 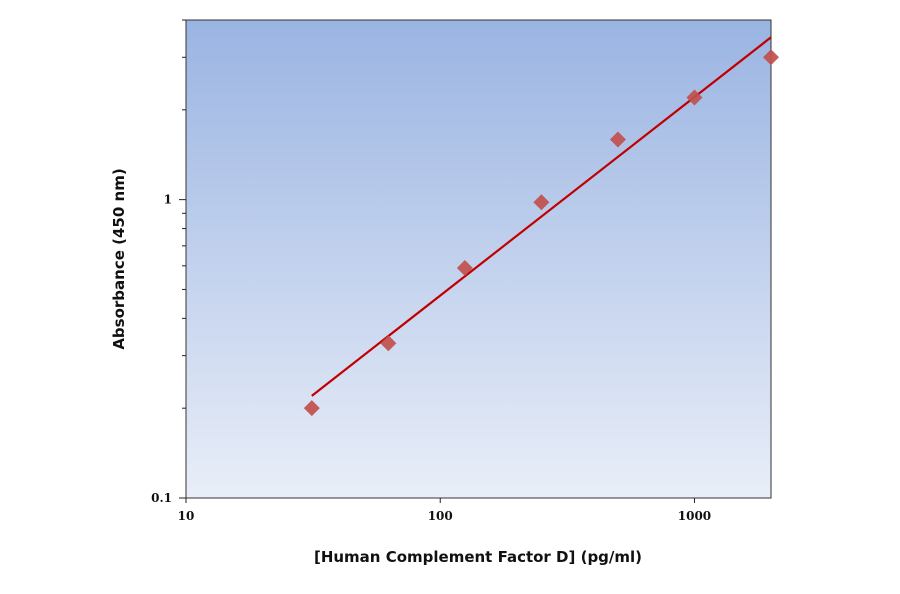 What do you see at coordinates (440, 516) in the screenshot?
I see `x-tick-label: 100` at bounding box center [440, 516].